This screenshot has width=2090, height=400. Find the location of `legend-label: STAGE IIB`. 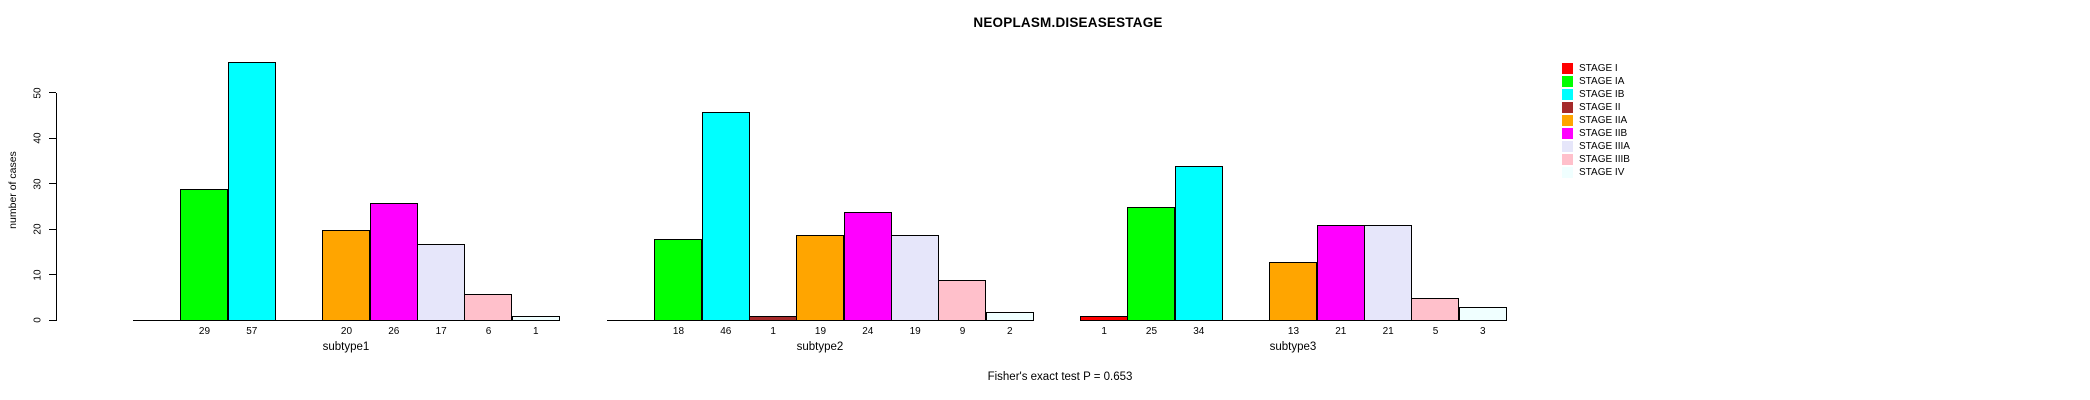

legend-label: STAGE IIB is located at coordinates (1603, 133).